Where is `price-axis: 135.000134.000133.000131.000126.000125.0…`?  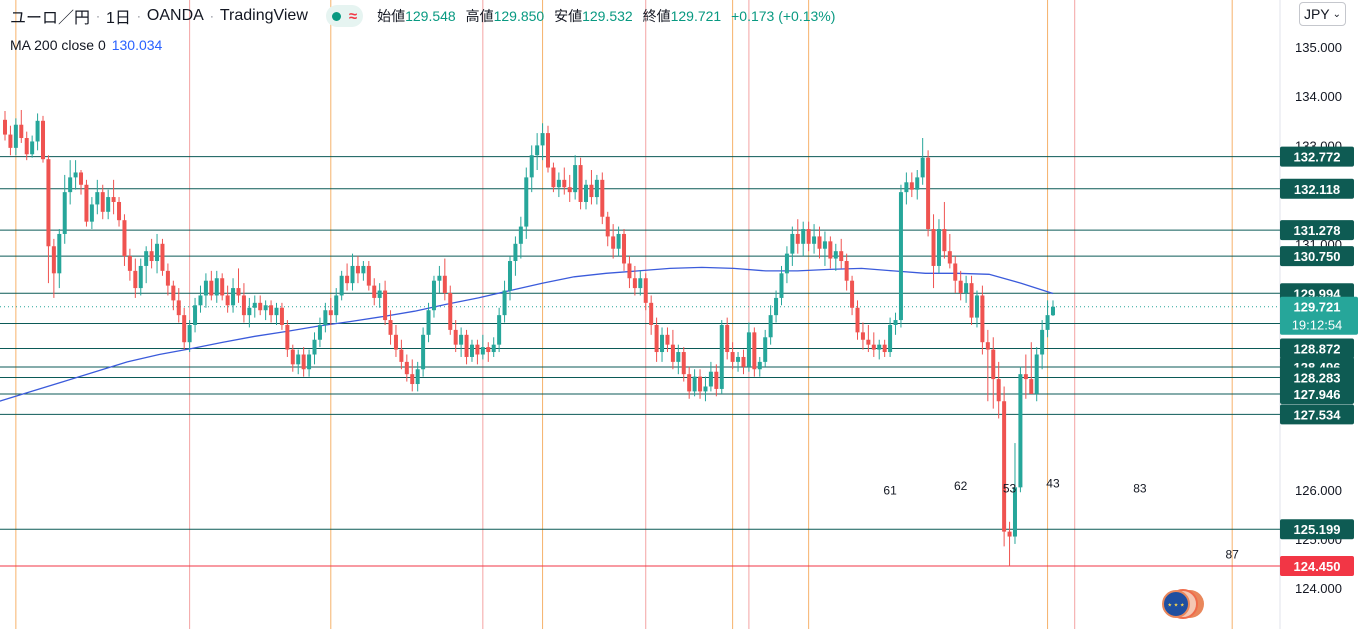 price-axis: 135.000134.000133.000131.000126.000125.0… is located at coordinates (1319, 318).